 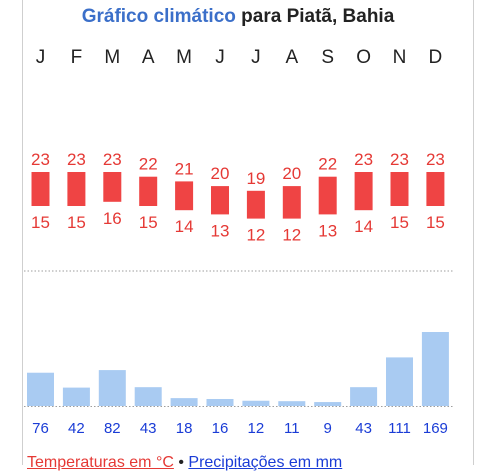 What do you see at coordinates (435, 428) in the screenshot?
I see `precipitation-label: 169` at bounding box center [435, 428].